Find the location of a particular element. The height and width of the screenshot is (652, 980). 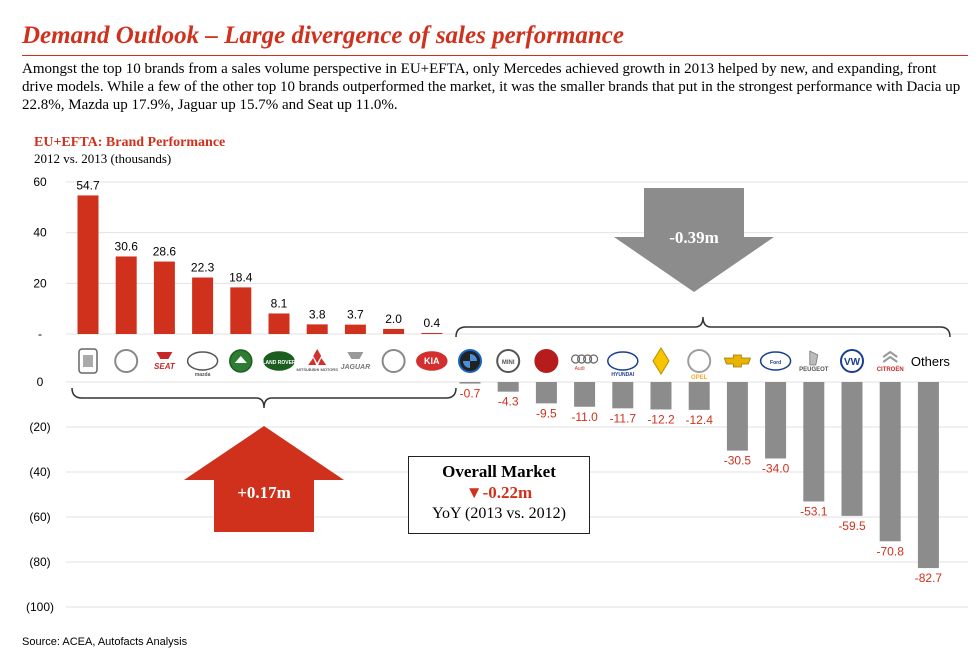

bar-label-hyundai: -11.7 is located at coordinates (623, 418).